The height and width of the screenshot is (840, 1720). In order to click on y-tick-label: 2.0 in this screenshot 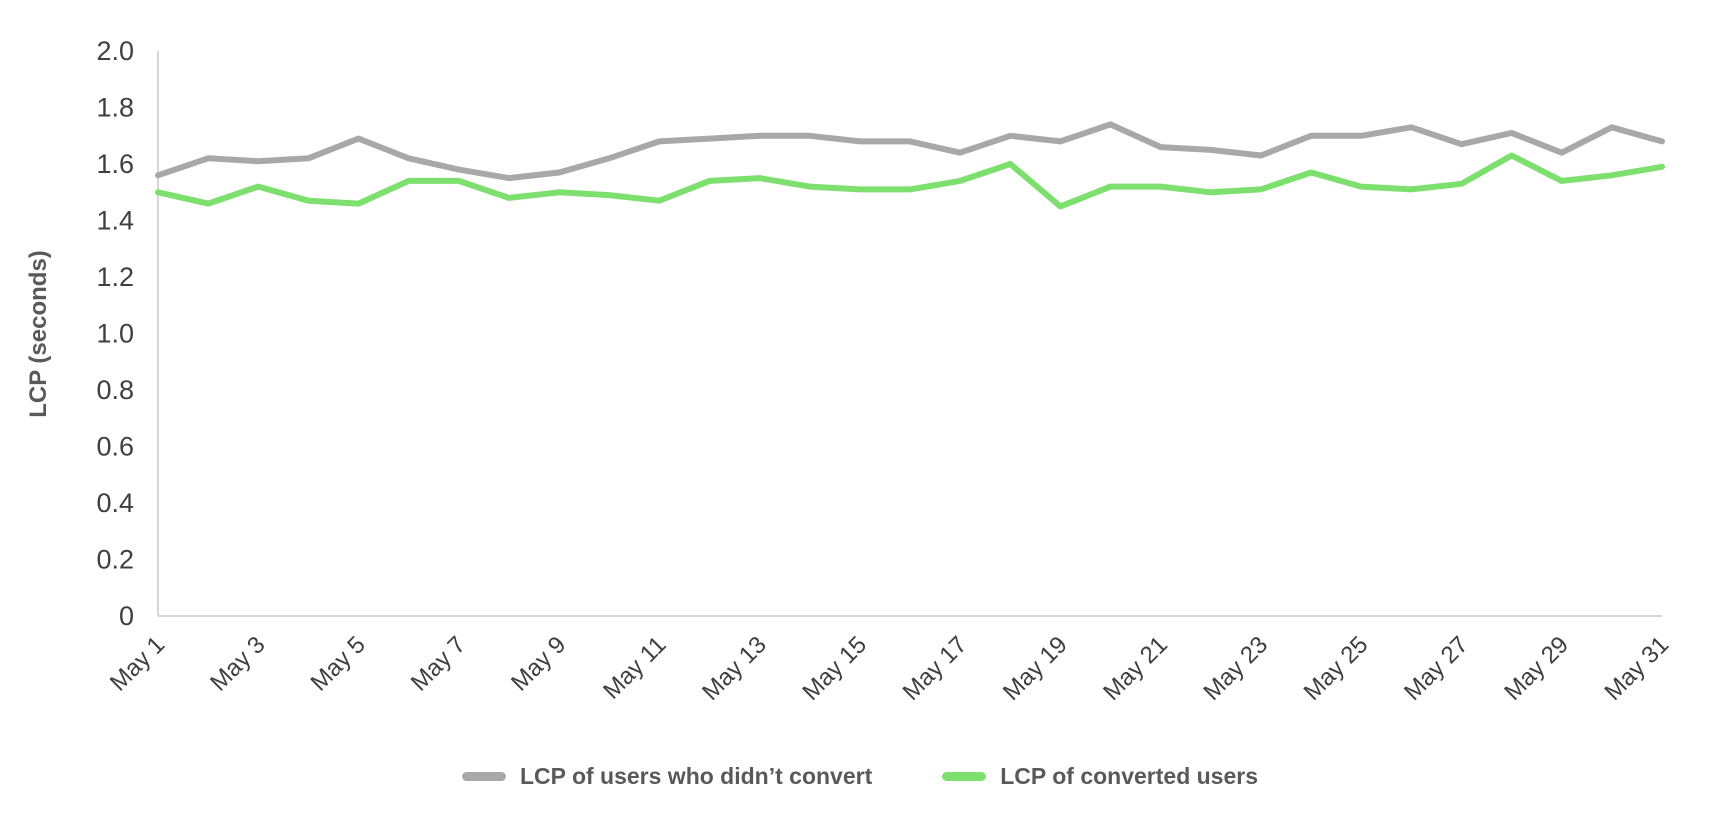, I will do `click(115, 51)`.